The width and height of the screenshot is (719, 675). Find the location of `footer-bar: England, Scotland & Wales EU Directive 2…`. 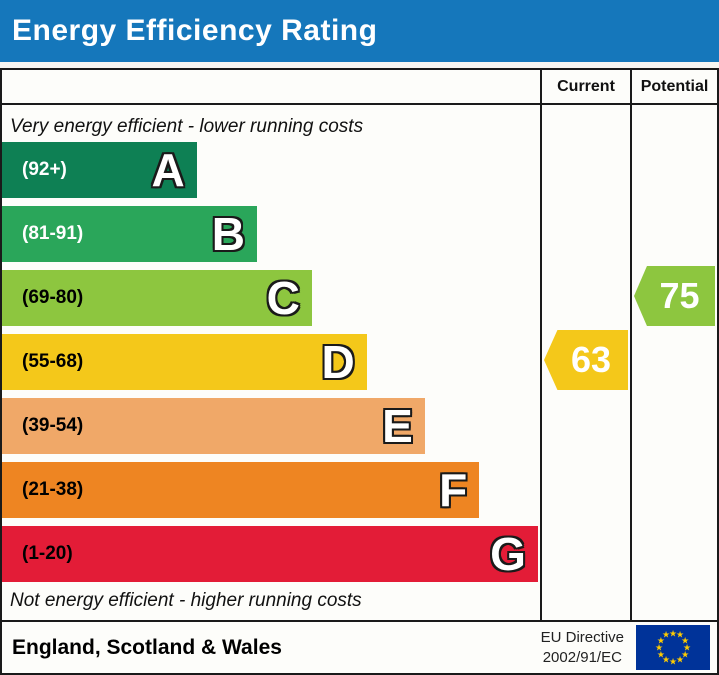

footer-bar: England, Scotland & Wales EU Directive 2… is located at coordinates (359, 648).